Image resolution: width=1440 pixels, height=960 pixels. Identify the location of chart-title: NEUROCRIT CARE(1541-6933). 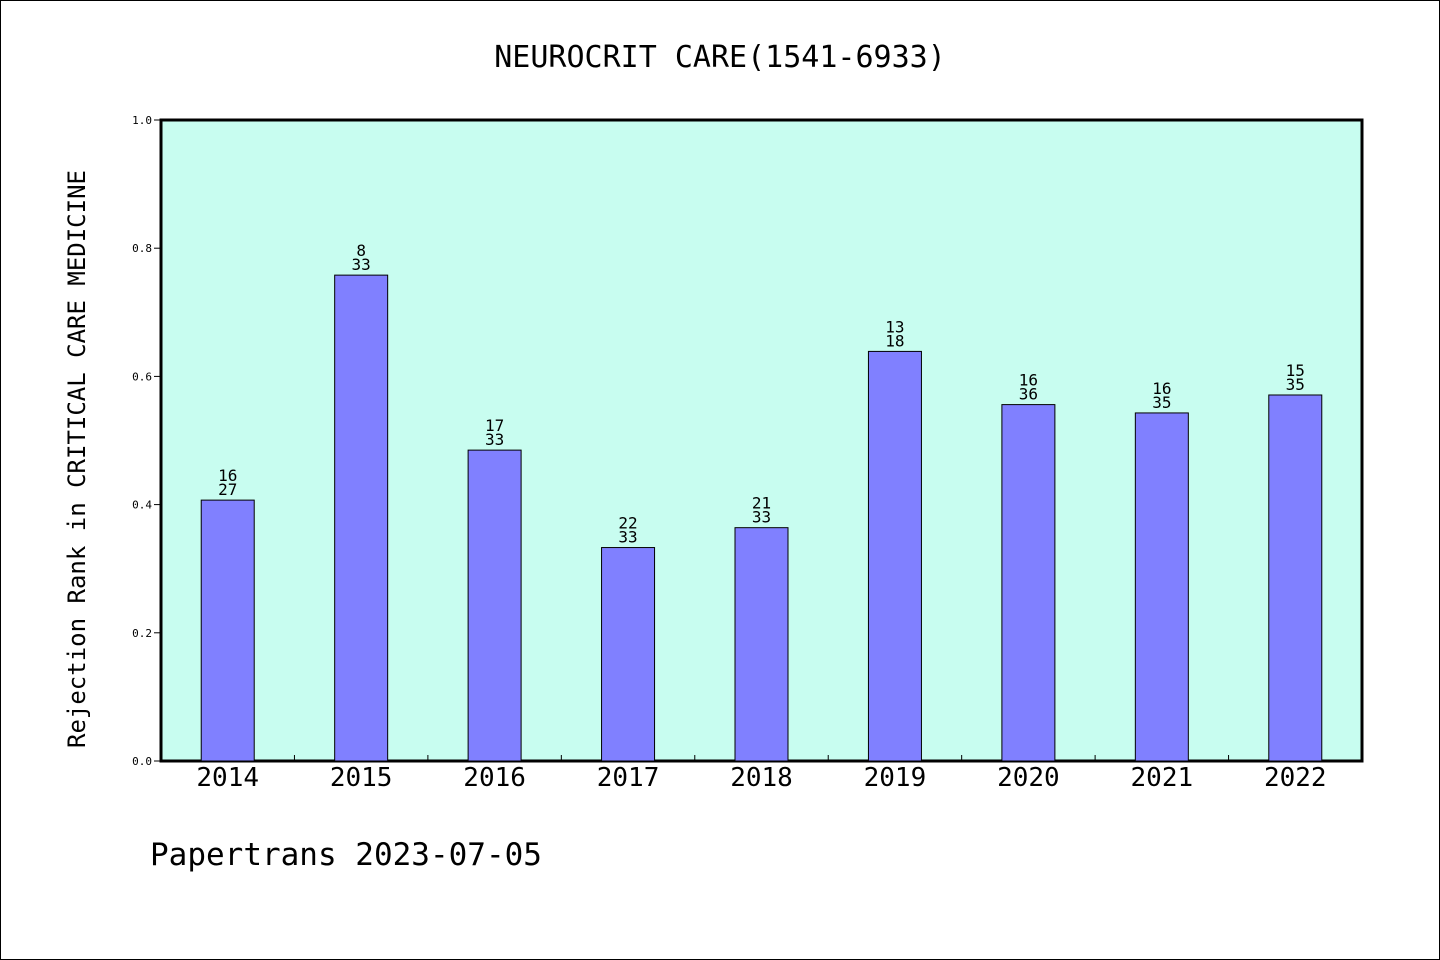
(720, 57).